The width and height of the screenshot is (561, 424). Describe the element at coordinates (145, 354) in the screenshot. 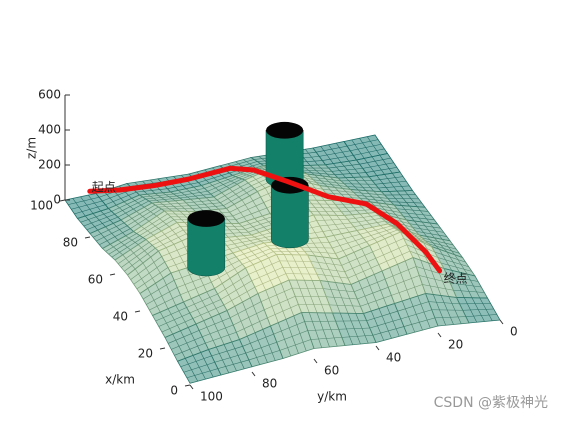

I see `x-tick-label: 20` at that location.